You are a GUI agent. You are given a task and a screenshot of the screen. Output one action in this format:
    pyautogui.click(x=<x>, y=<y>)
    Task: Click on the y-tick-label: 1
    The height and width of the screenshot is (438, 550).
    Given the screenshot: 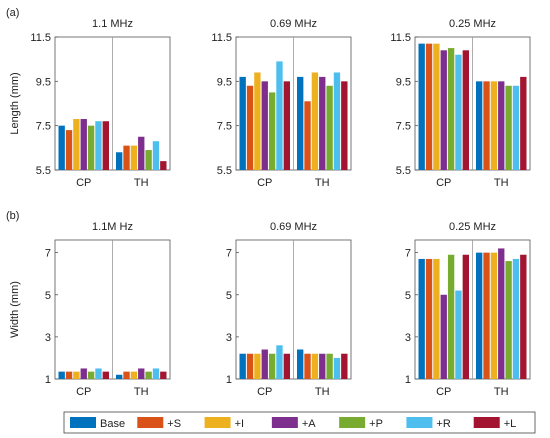 What is the action you would take?
    pyautogui.click(x=229, y=380)
    